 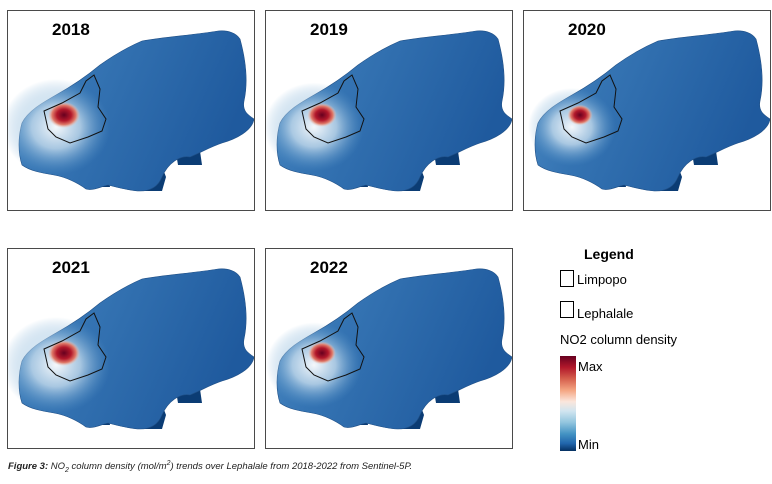 What do you see at coordinates (329, 29) in the screenshot?
I see `year-label-2019: 2019` at bounding box center [329, 29].